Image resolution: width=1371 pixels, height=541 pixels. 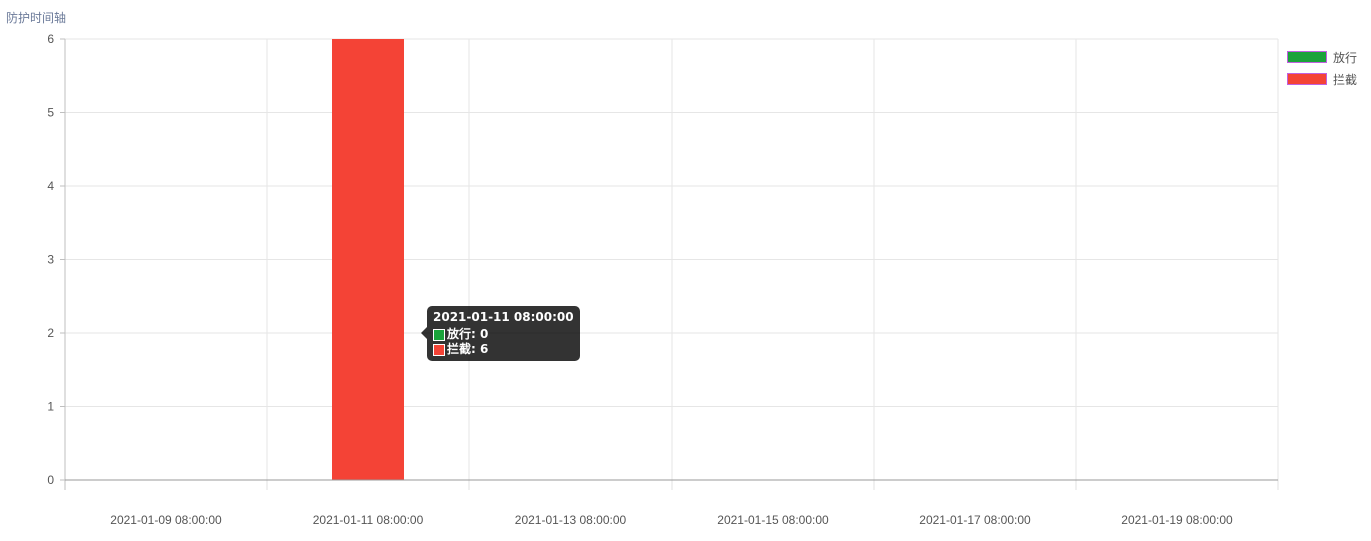 What do you see at coordinates (368, 520) in the screenshot?
I see `x-tick-label: 2021-01-11 08:00:00` at bounding box center [368, 520].